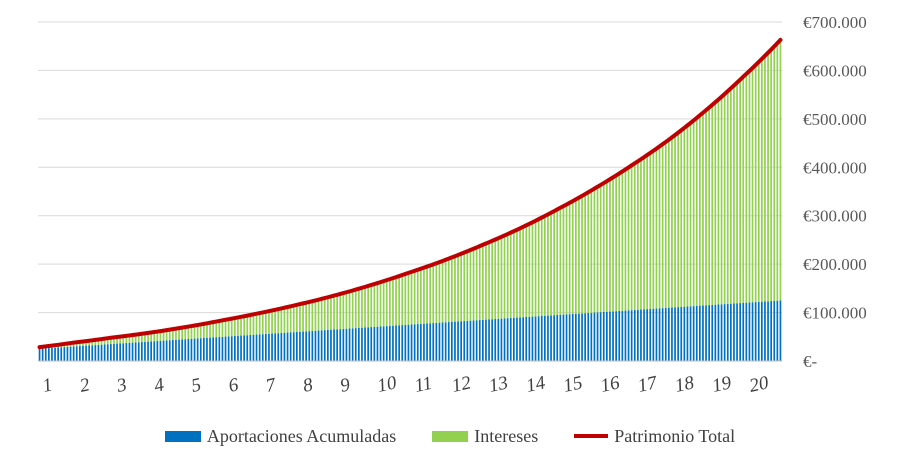 The height and width of the screenshot is (463, 900). I want to click on x-tick-label: 12, so click(461, 384).